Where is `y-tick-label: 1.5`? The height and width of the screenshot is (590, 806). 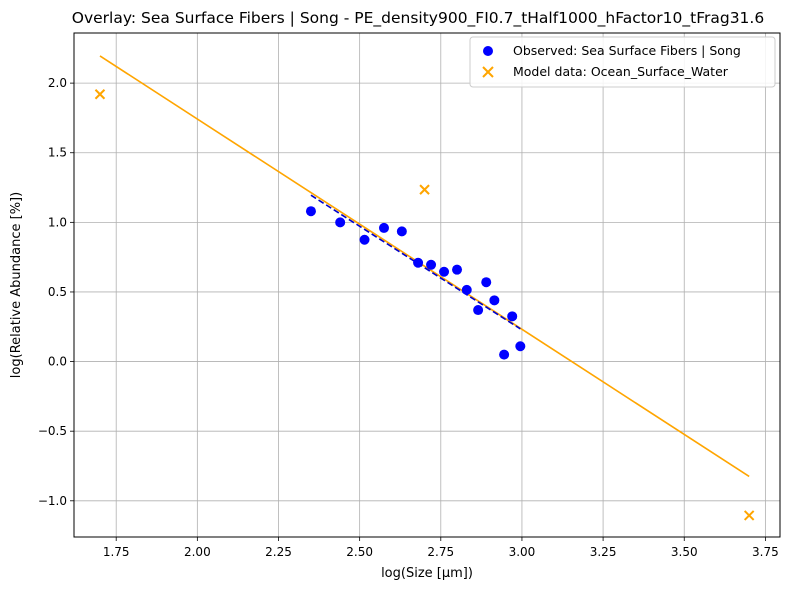
y-tick-label: 1.5 is located at coordinates (57, 153).